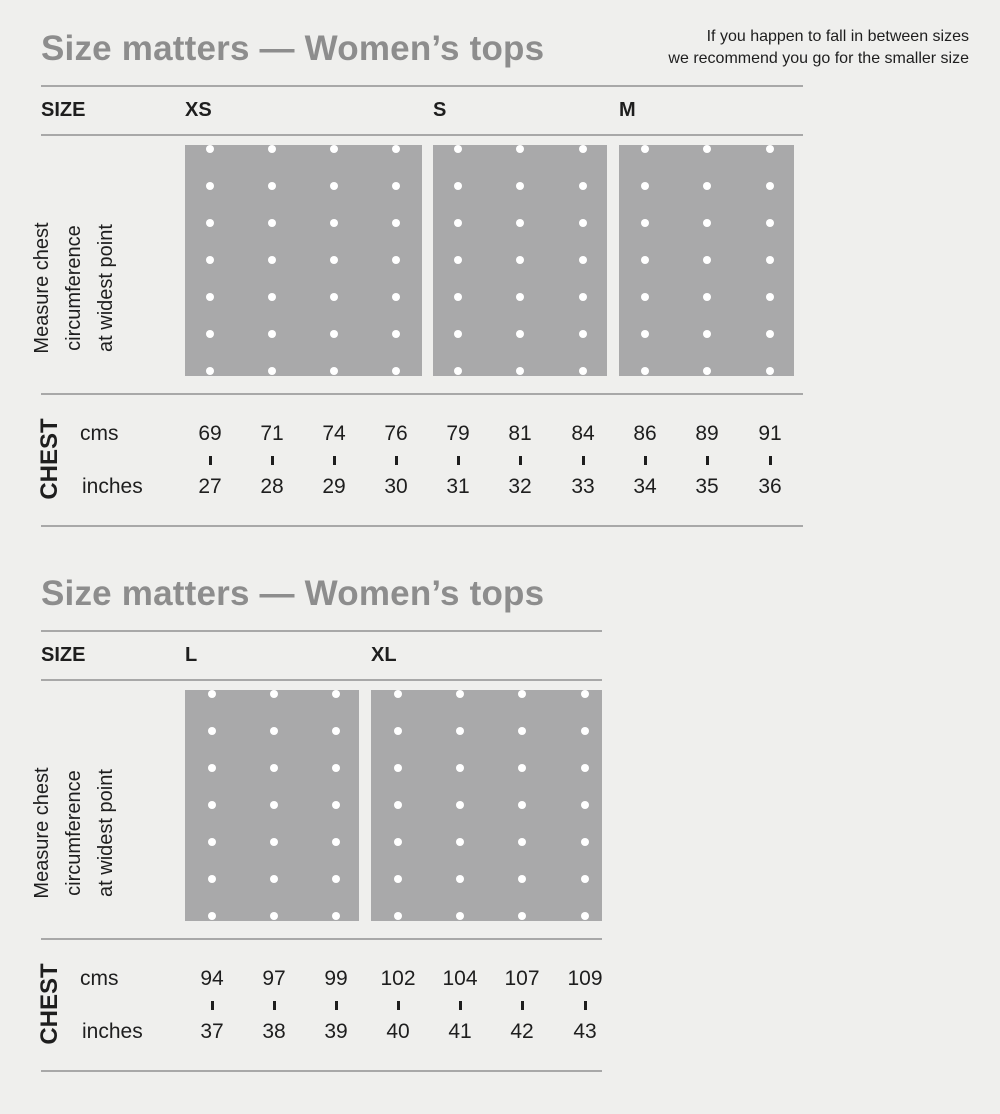 Image resolution: width=1000 pixels, height=1114 pixels. I want to click on chest-inches-value: 34, so click(645, 486).